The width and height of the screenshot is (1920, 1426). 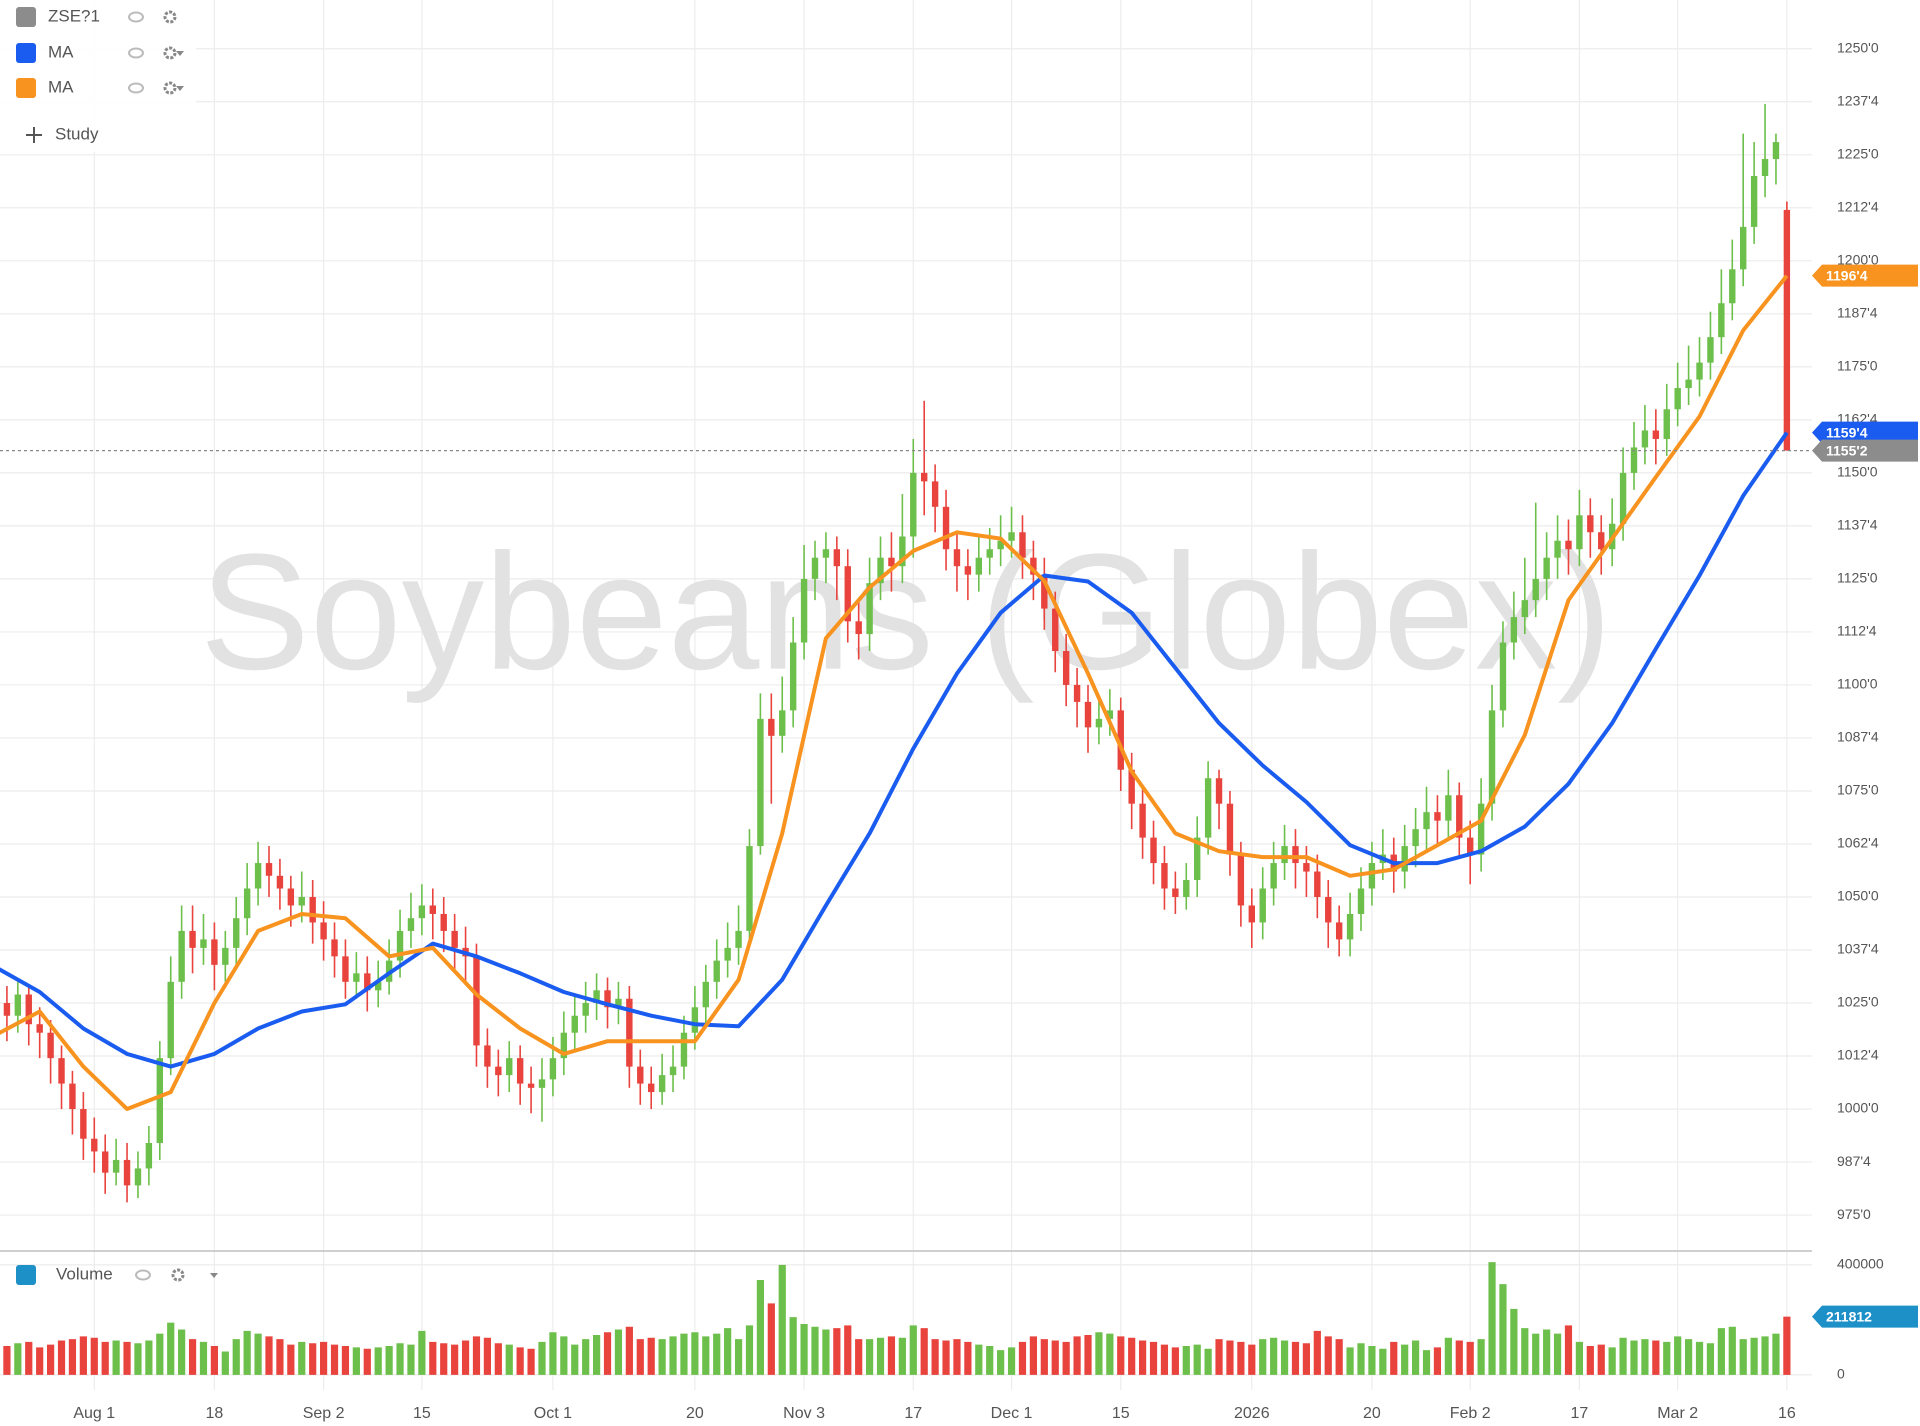 What do you see at coordinates (553, 1413) in the screenshot?
I see `x-tick-label: Oct 1` at bounding box center [553, 1413].